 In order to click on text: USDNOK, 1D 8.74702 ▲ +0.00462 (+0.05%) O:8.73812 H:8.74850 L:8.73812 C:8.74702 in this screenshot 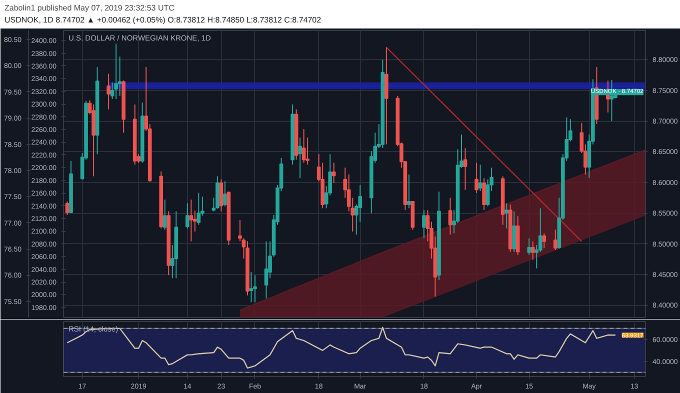, I will do `click(163, 20)`.